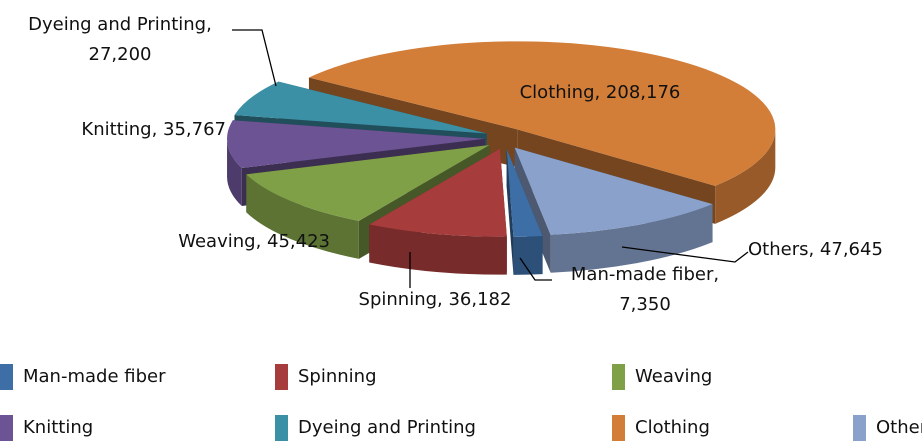 Image resolution: width=922 pixels, height=446 pixels. Describe the element at coordinates (815, 249) in the screenshot. I see `data-label: Others, 47,645` at that location.